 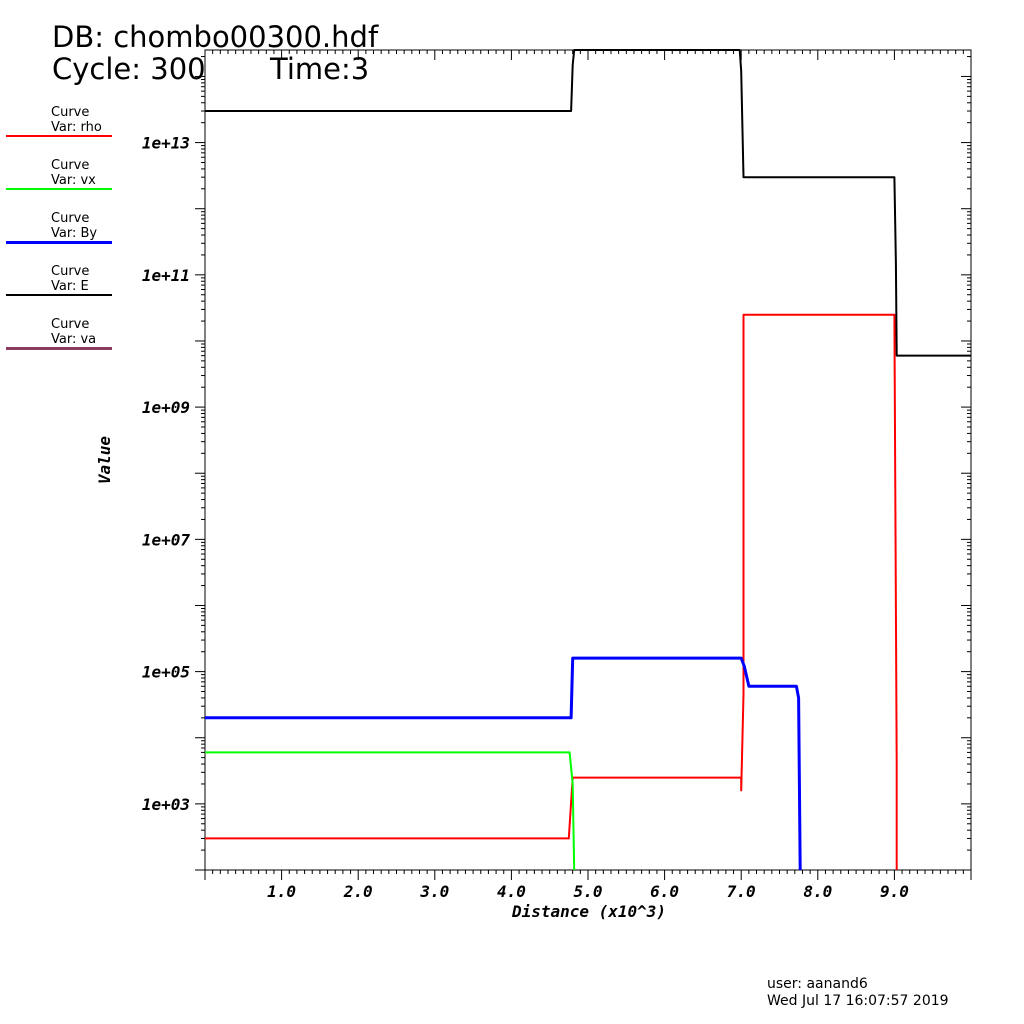 What do you see at coordinates (281, 891) in the screenshot?
I see `x-tick-label: 1.0` at bounding box center [281, 891].